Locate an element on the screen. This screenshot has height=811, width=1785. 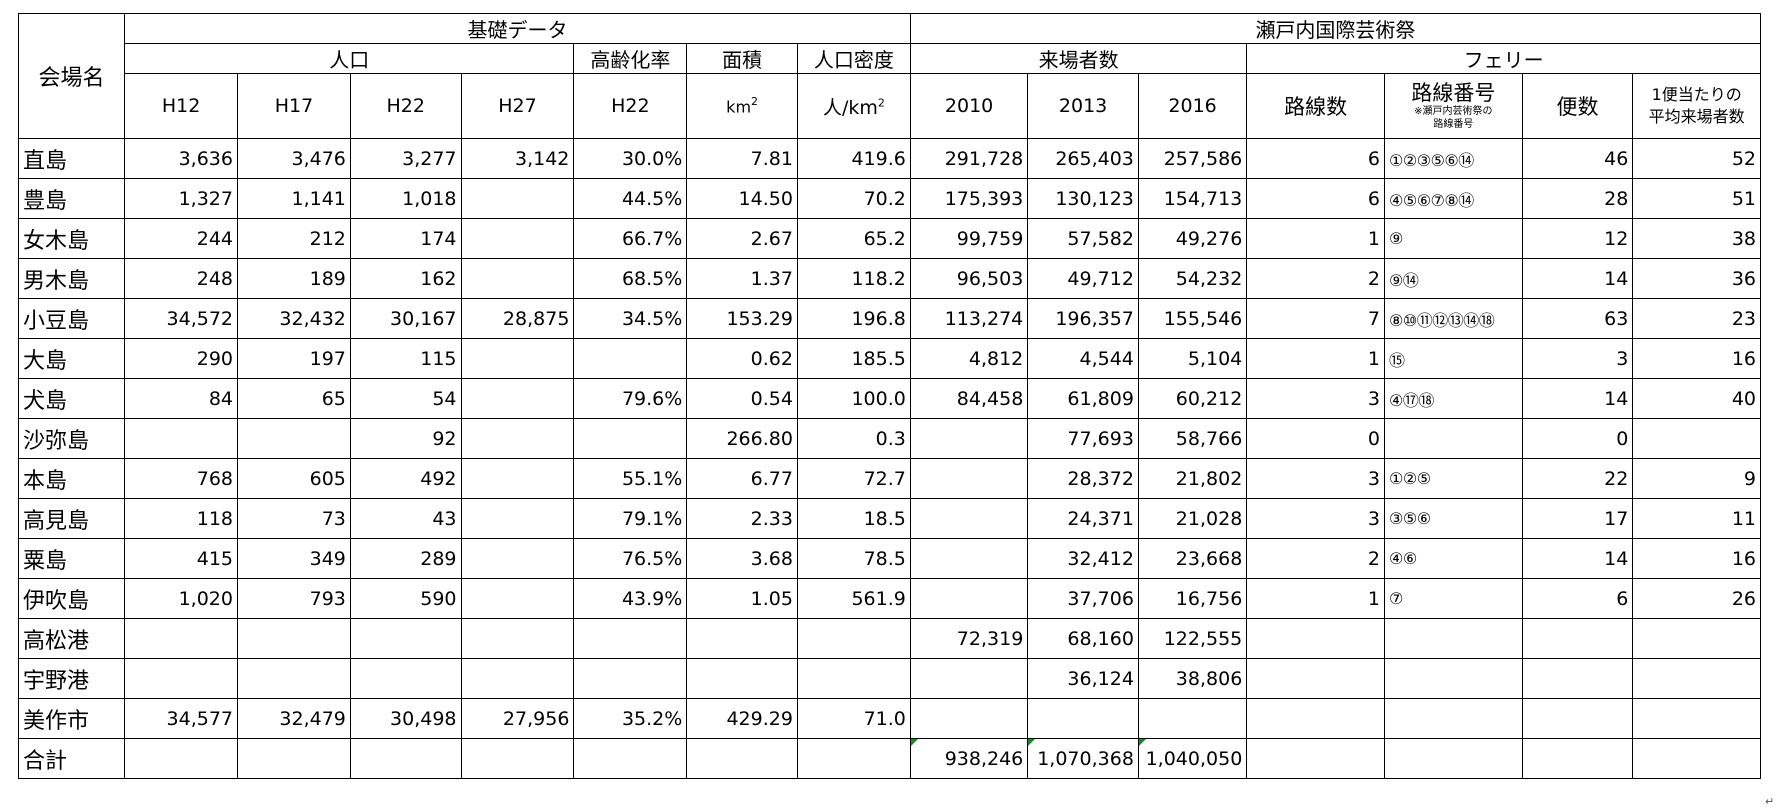
visitors-2013: 61,809 is located at coordinates (1083, 398).